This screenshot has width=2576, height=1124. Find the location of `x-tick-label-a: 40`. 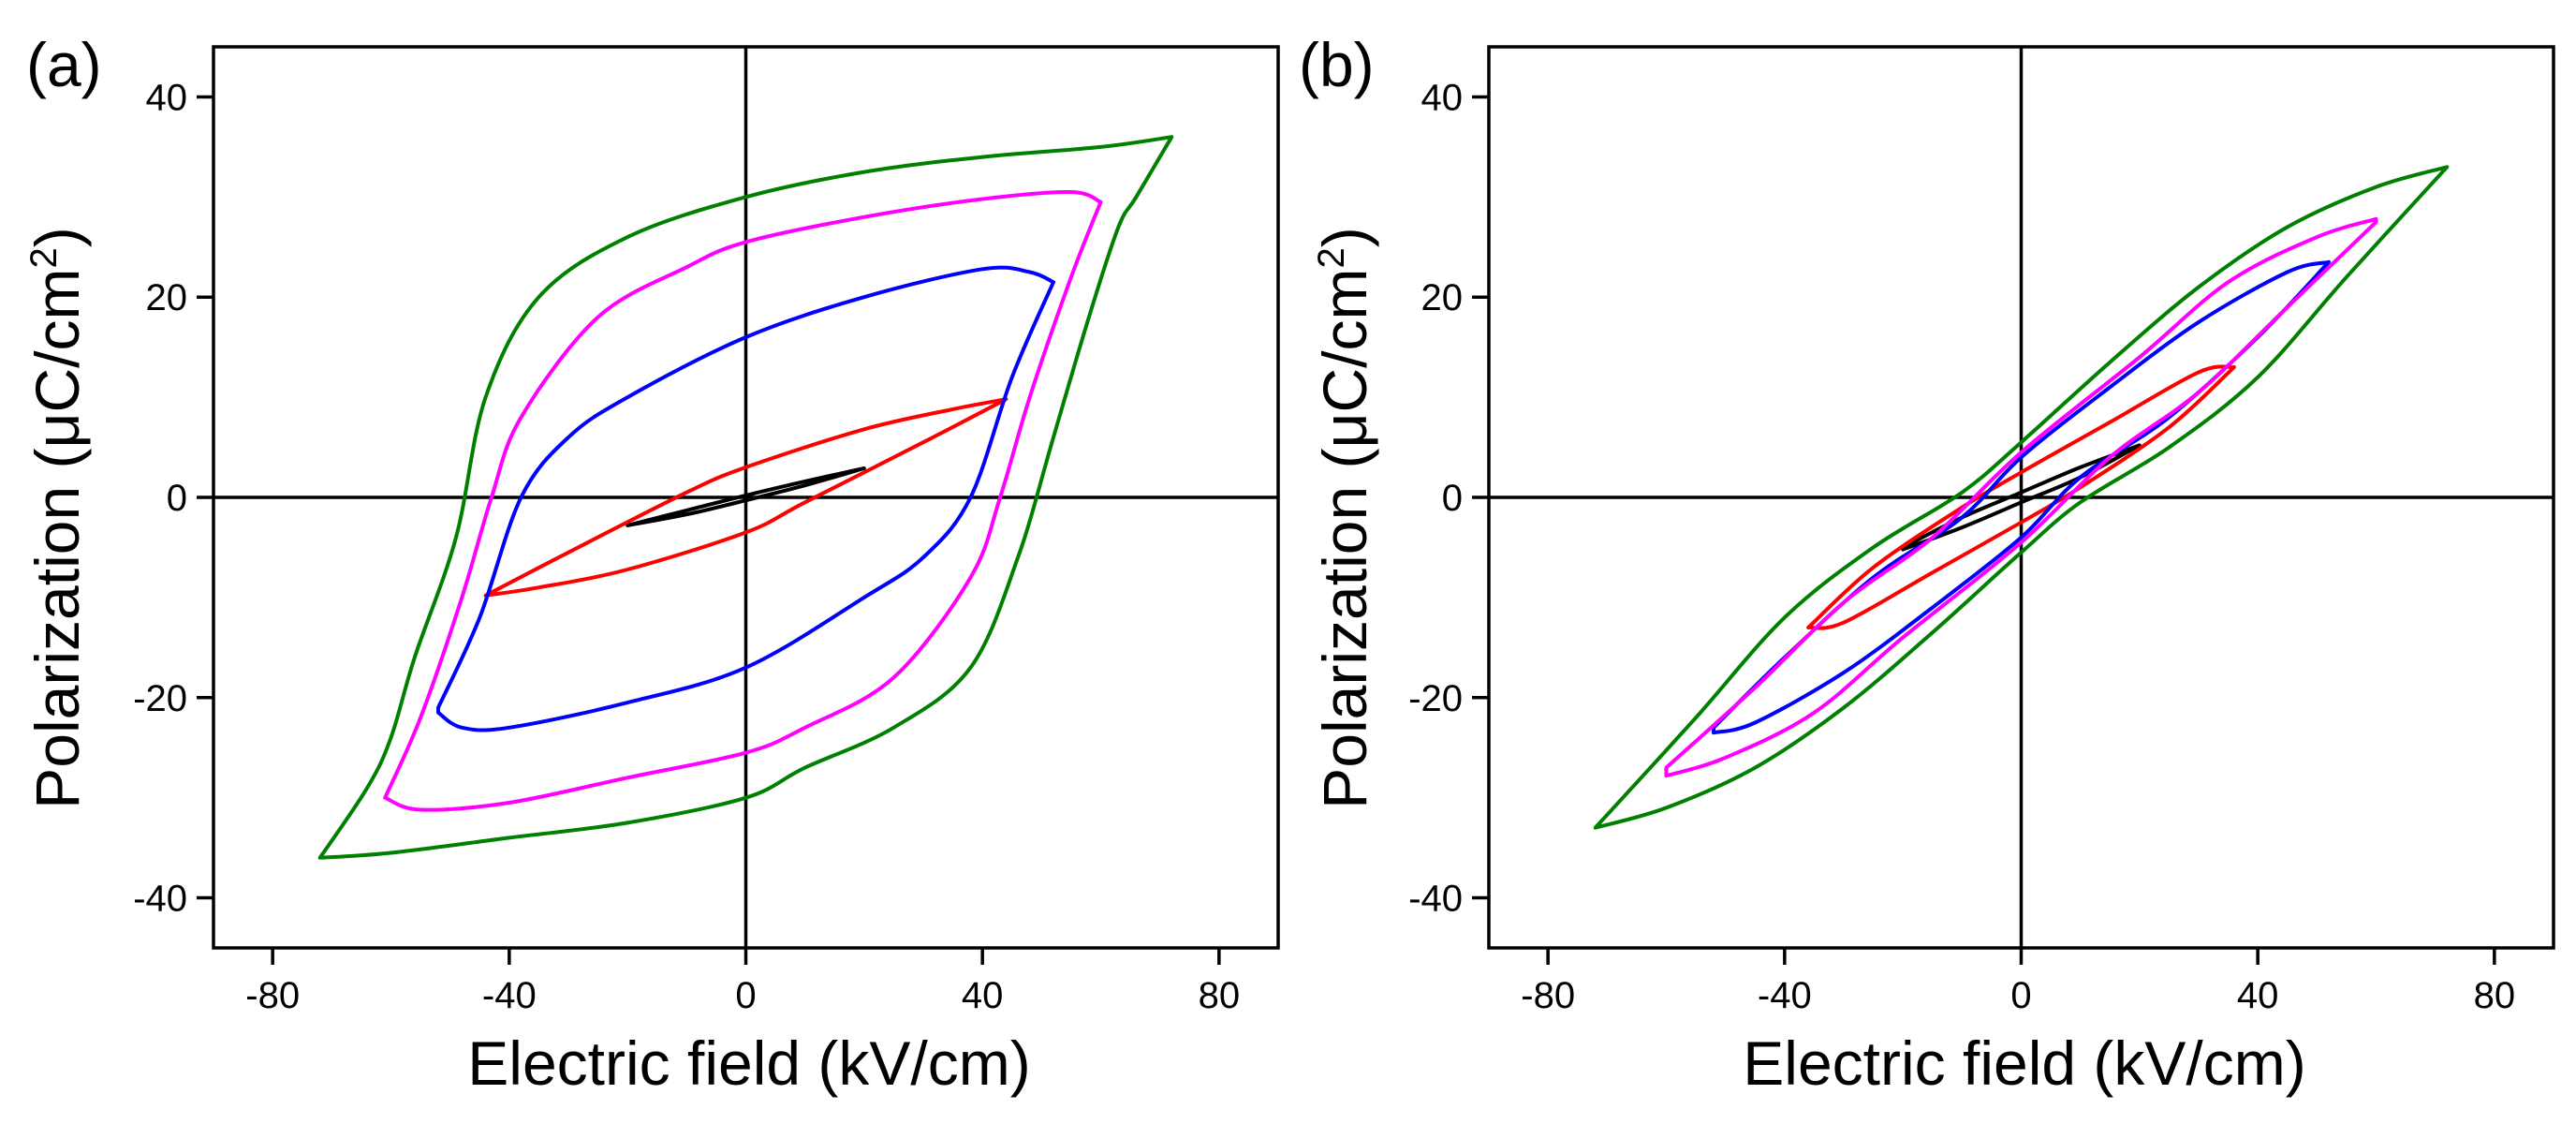

x-tick-label-a: 40 is located at coordinates (983, 995).